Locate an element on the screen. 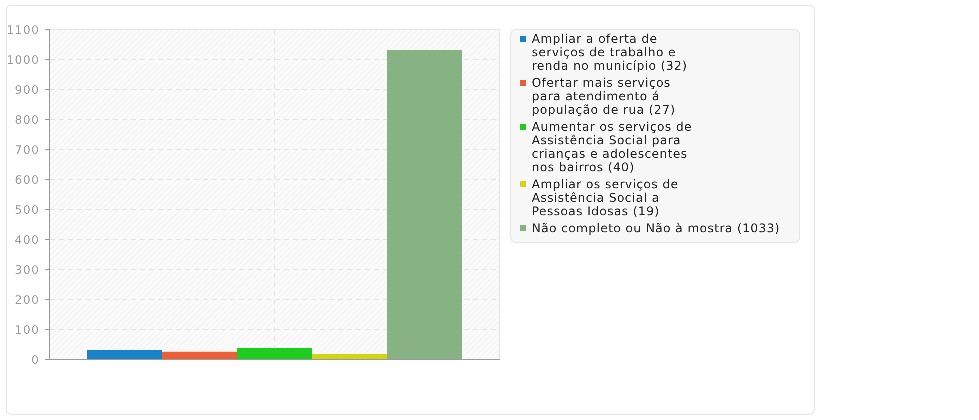  y-tick-label: 500 is located at coordinates (27, 210).